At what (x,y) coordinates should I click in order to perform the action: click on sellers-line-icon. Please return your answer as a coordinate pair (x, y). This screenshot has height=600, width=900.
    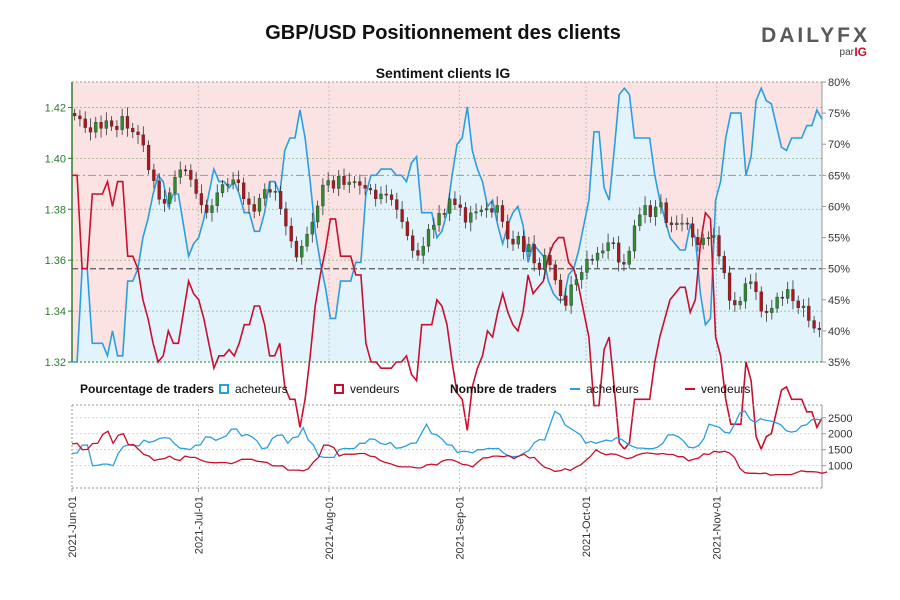
    Looking at the image, I should click on (690, 389).